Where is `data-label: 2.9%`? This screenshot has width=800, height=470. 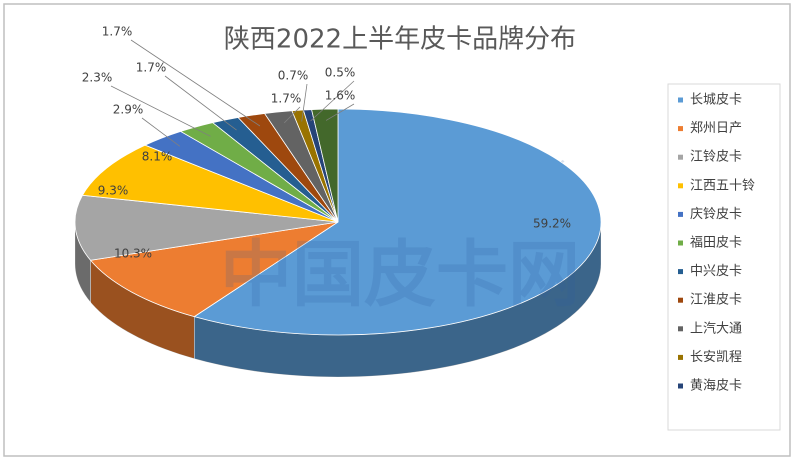
data-label: 2.9% is located at coordinates (128, 110).